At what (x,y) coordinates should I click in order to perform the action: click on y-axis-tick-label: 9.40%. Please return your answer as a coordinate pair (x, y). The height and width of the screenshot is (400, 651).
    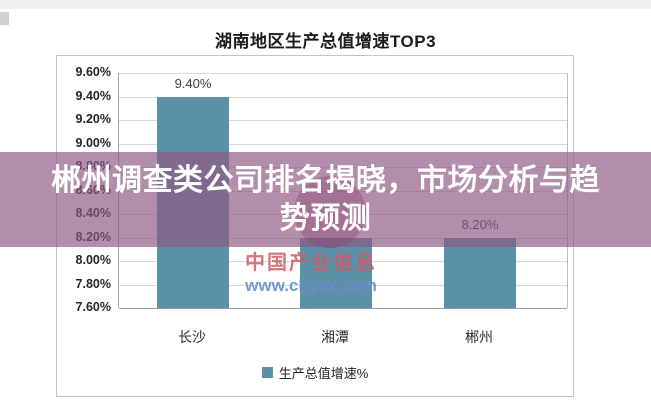
    Looking at the image, I should click on (93, 95).